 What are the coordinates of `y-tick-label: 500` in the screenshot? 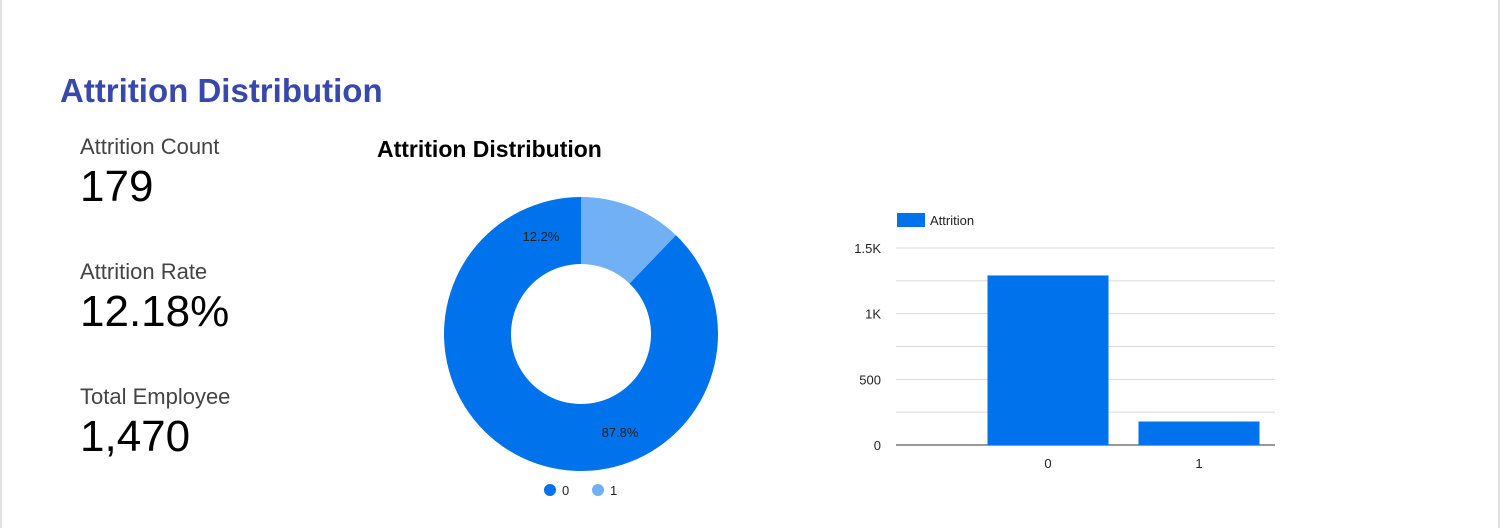 It's located at (870, 379).